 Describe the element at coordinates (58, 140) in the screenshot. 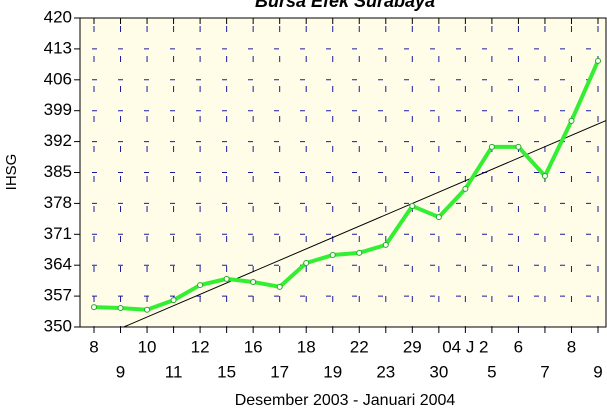

I see `y-tick-label: 392` at that location.